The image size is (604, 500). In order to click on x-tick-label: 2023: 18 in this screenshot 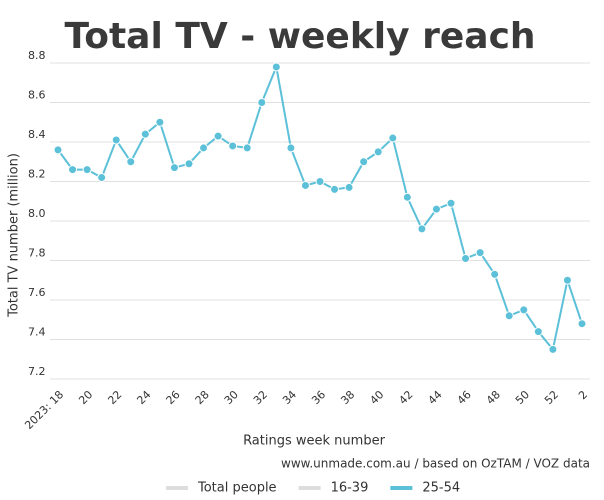, I will do `click(44, 410)`.